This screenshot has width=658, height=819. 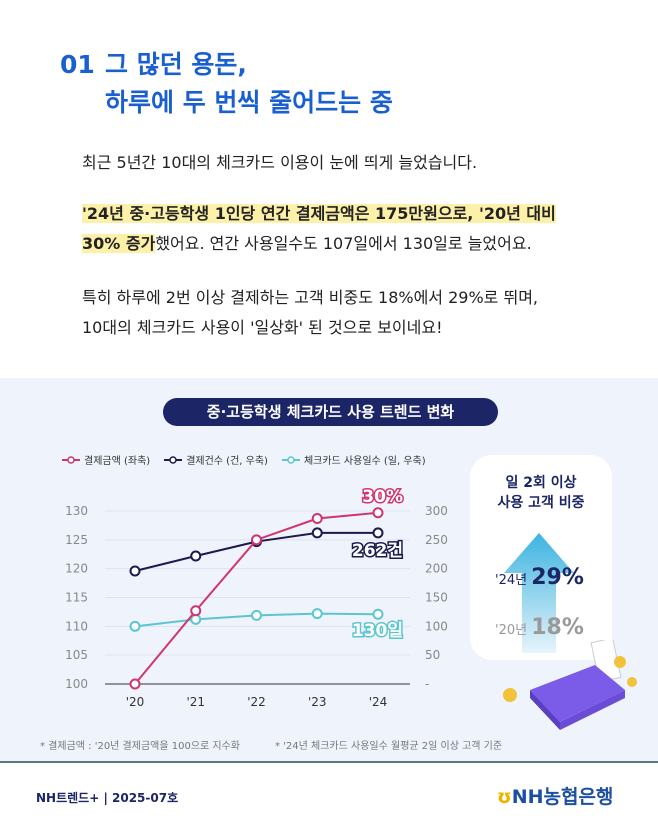 I want to click on callout-title: 사용 고객 비중, so click(x=541, y=503).